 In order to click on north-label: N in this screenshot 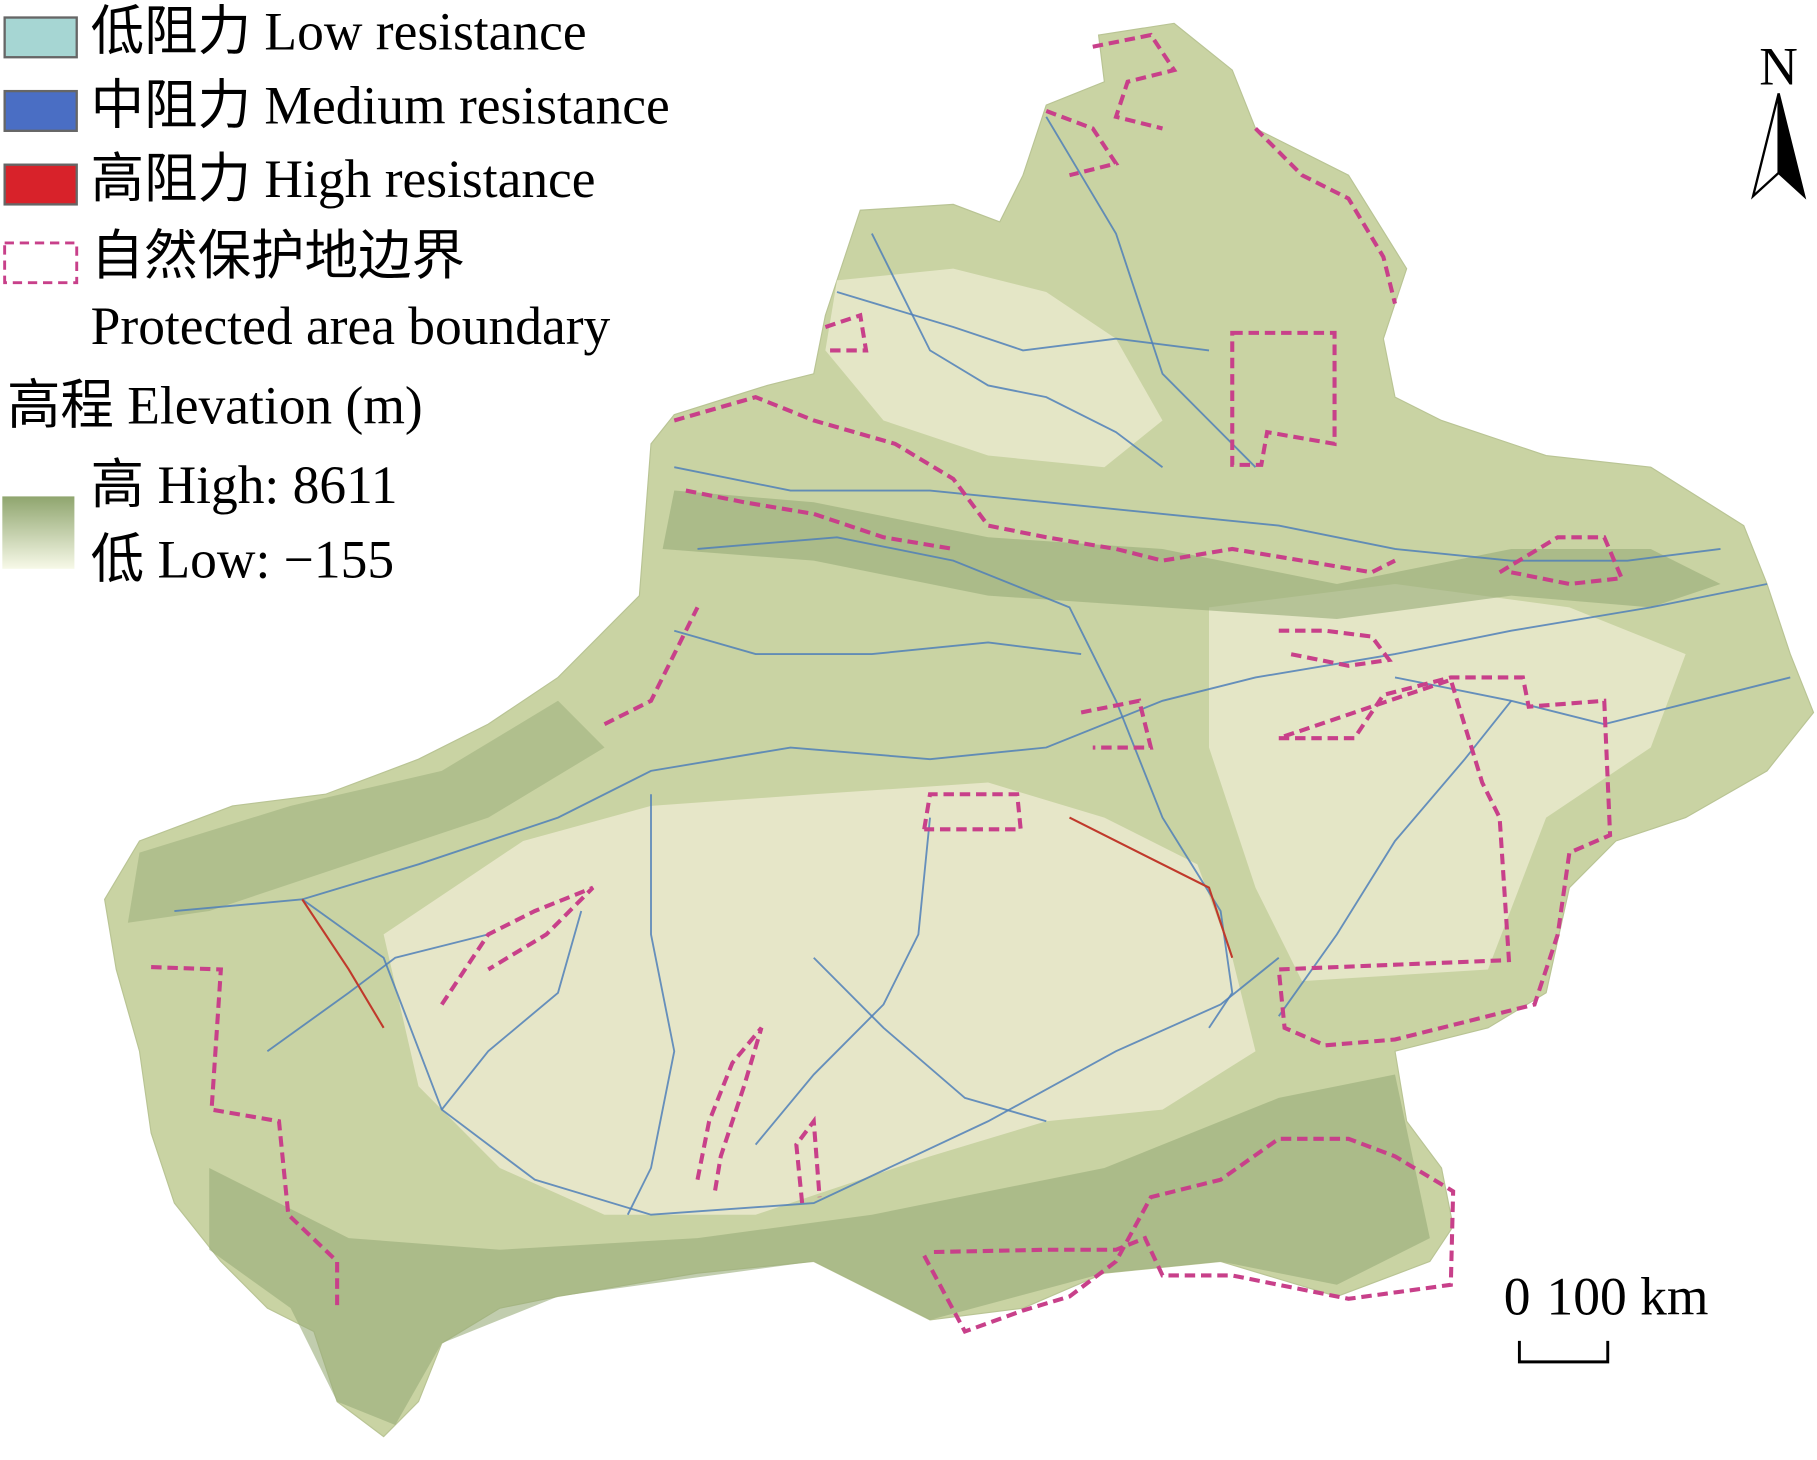, I will do `click(1778, 67)`.